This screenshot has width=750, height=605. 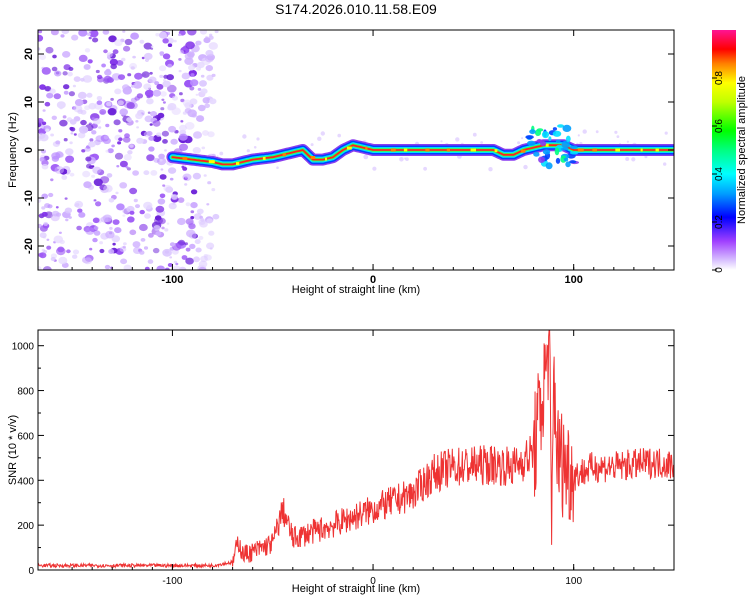 What do you see at coordinates (29, 150) in the screenshot?
I see `y-tick-label: 0` at bounding box center [29, 150].